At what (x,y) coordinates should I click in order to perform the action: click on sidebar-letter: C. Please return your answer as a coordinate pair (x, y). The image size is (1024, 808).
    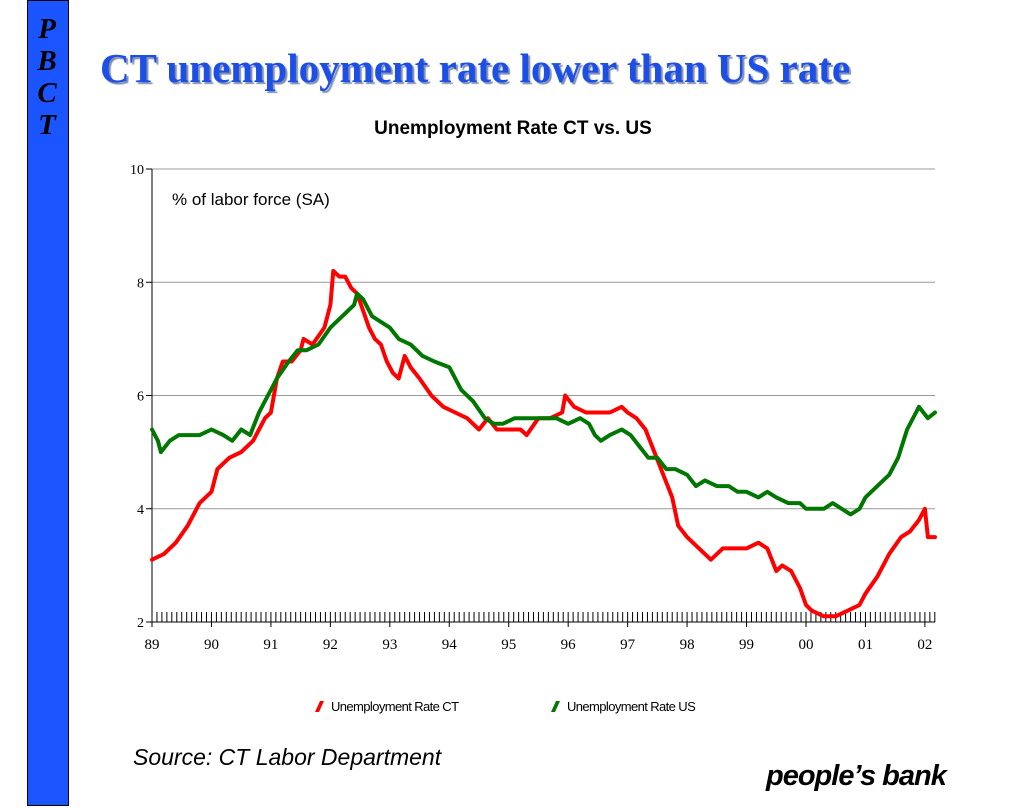
    Looking at the image, I should click on (47, 93).